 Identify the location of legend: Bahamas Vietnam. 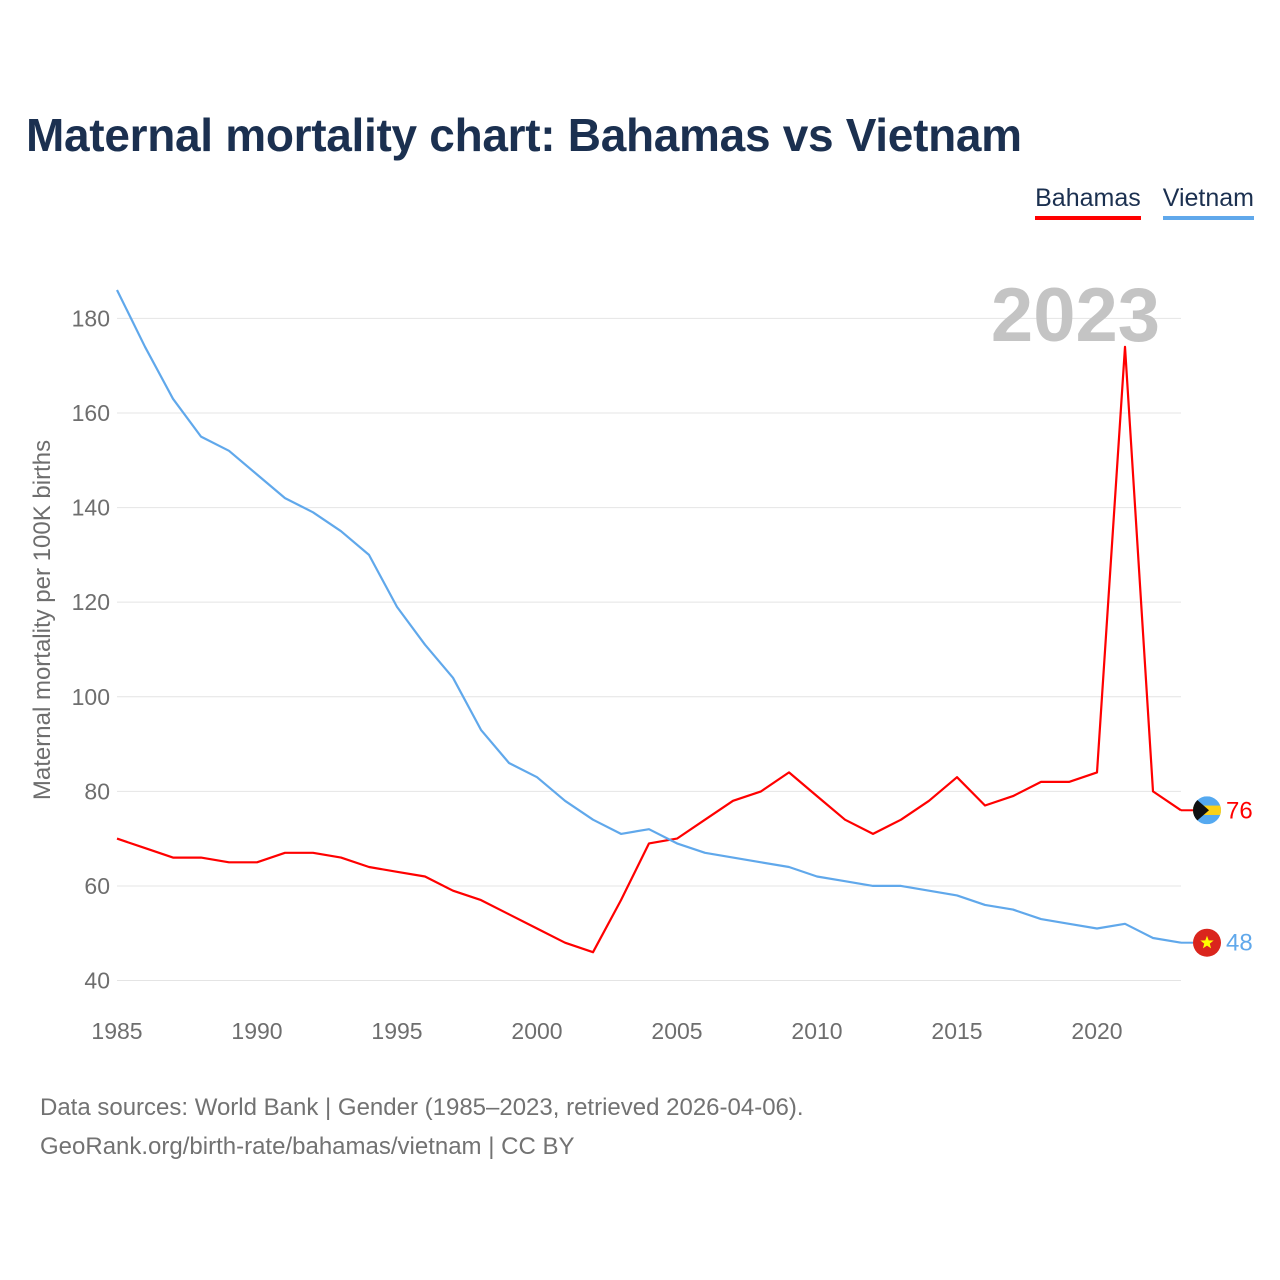
(1144, 202).